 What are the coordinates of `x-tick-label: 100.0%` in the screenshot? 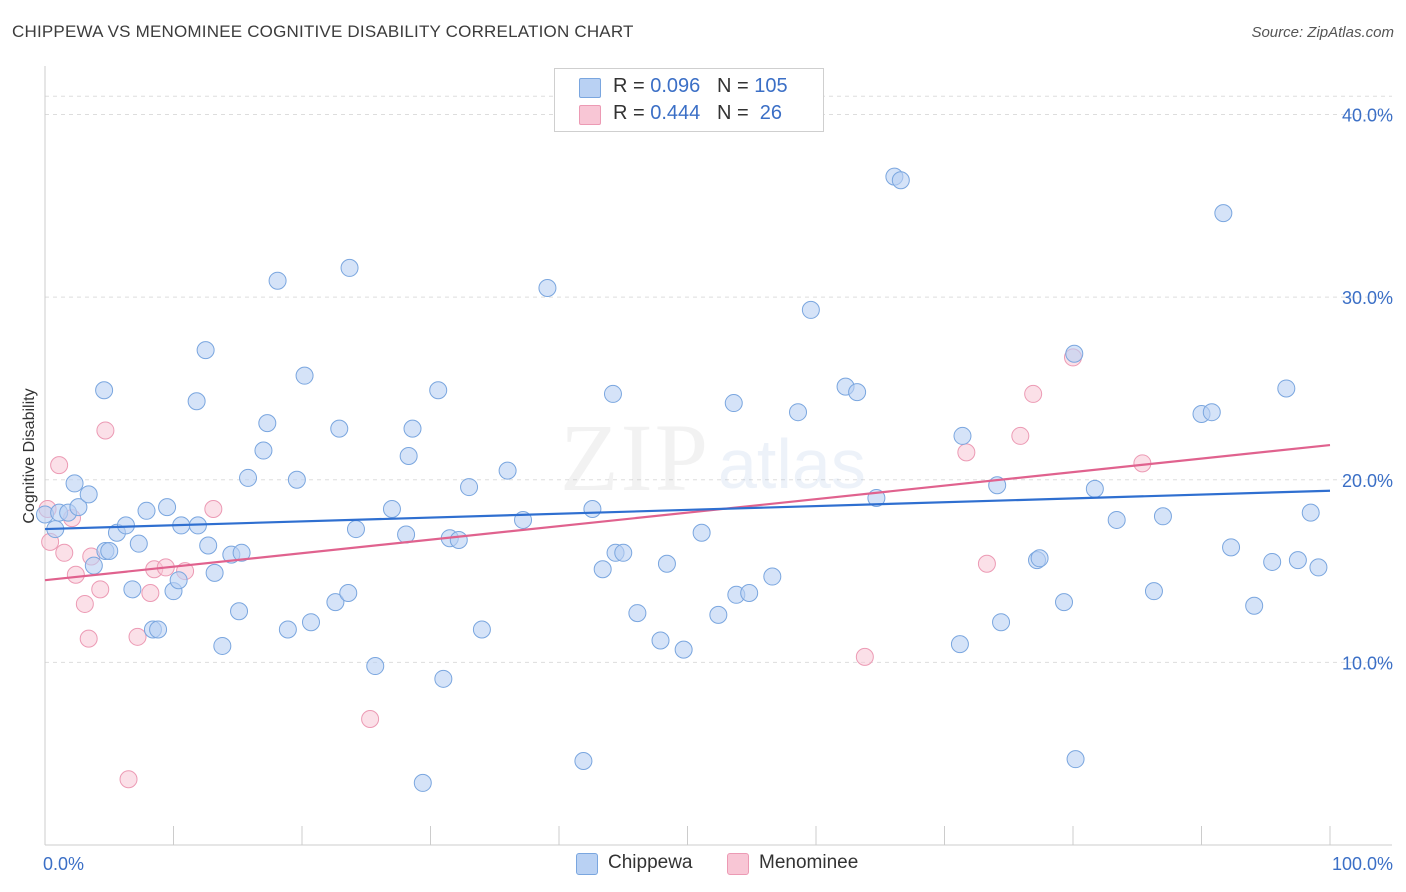 It's located at (1362, 864).